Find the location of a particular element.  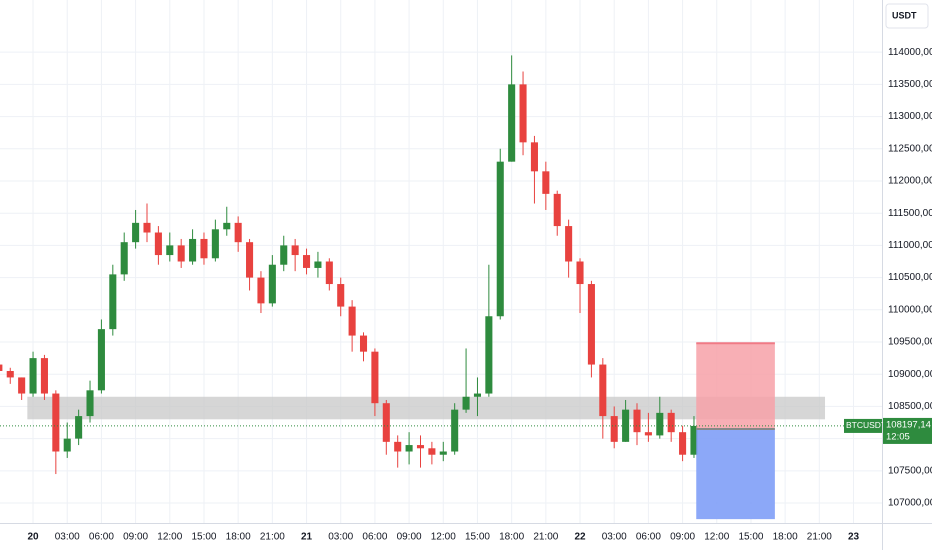

y-tick-label: 114000,00 is located at coordinates (910, 52).